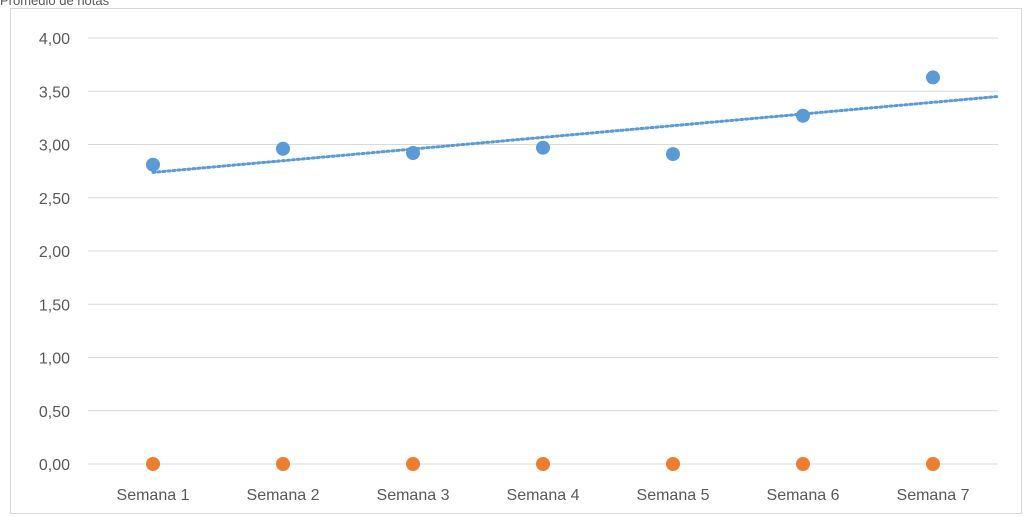 The height and width of the screenshot is (517, 1027). Describe the element at coordinates (543, 495) in the screenshot. I see `x-tick-label: Semana 4` at that location.